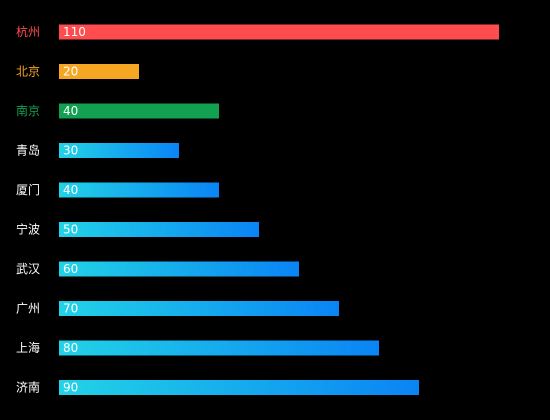 The height and width of the screenshot is (420, 550). Describe the element at coordinates (70, 309) in the screenshot. I see `value-label: 70` at that location.